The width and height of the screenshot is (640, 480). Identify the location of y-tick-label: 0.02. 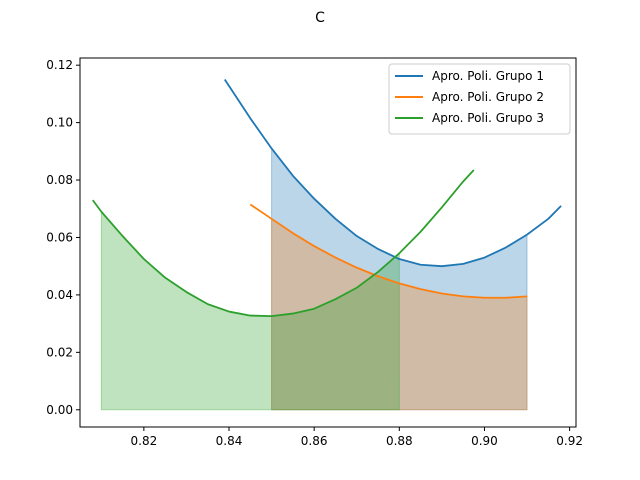
(59, 352).